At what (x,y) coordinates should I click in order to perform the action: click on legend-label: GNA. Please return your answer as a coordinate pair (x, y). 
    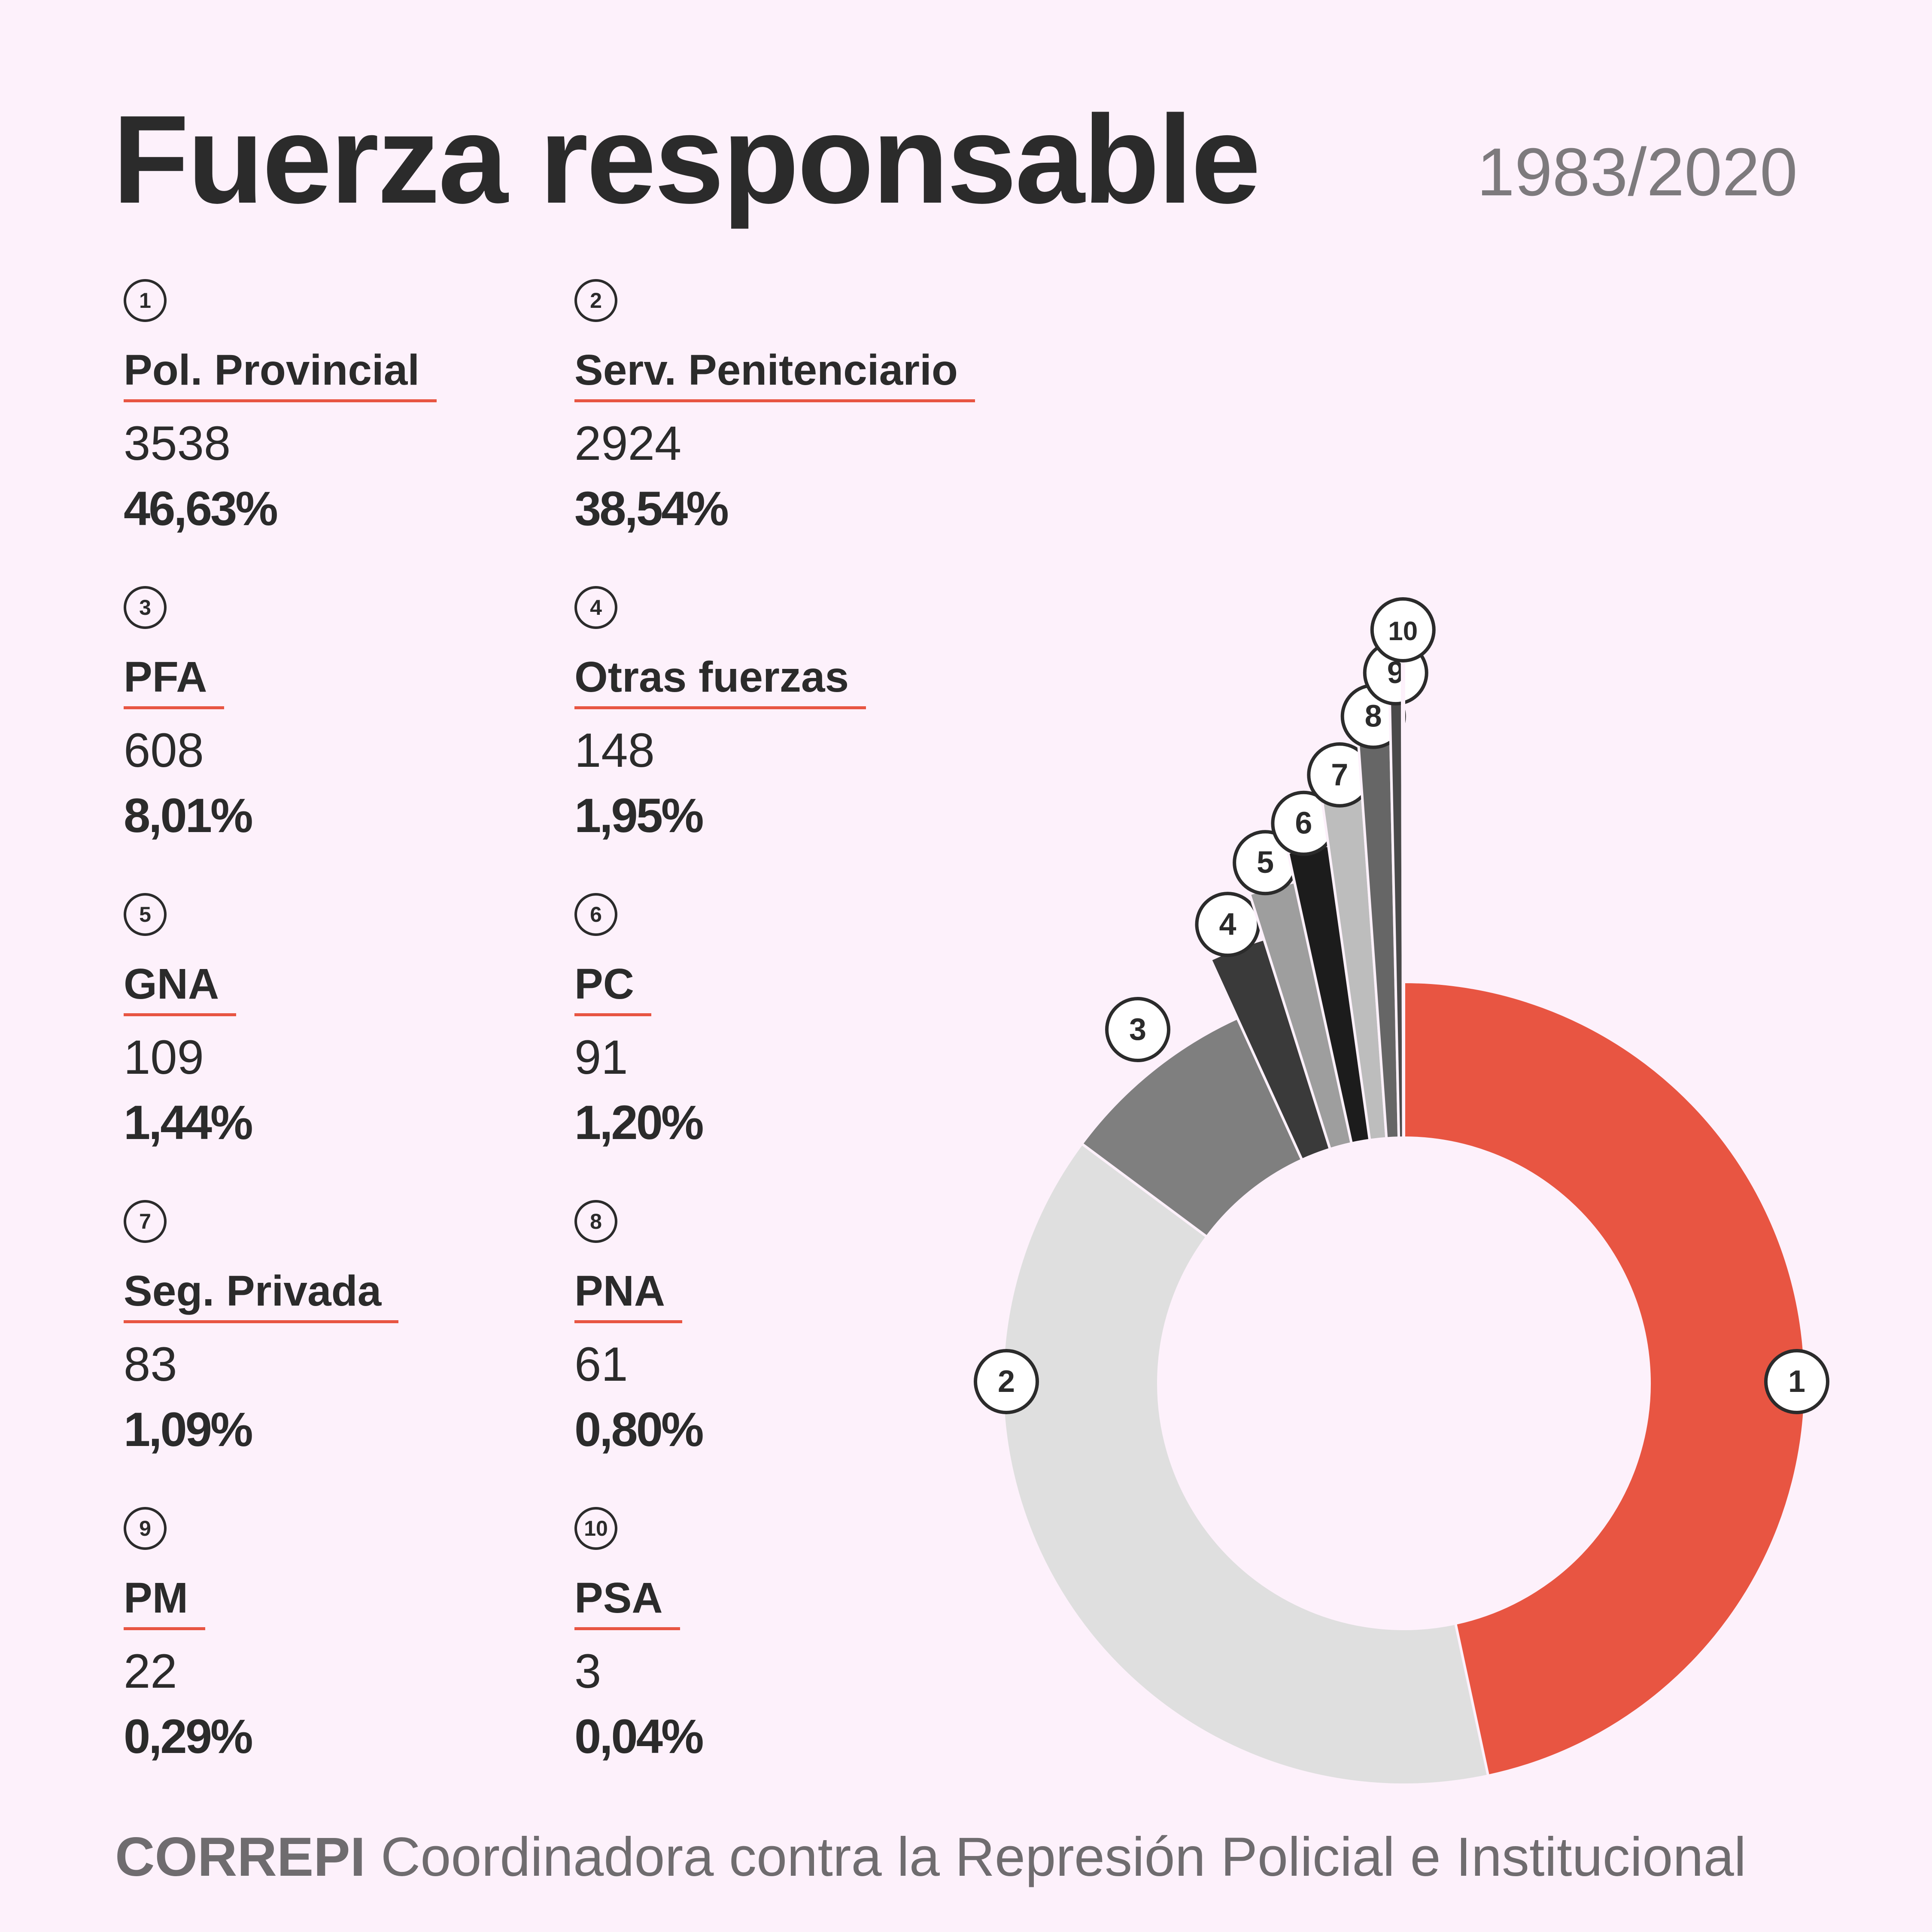
    Looking at the image, I should click on (180, 990).